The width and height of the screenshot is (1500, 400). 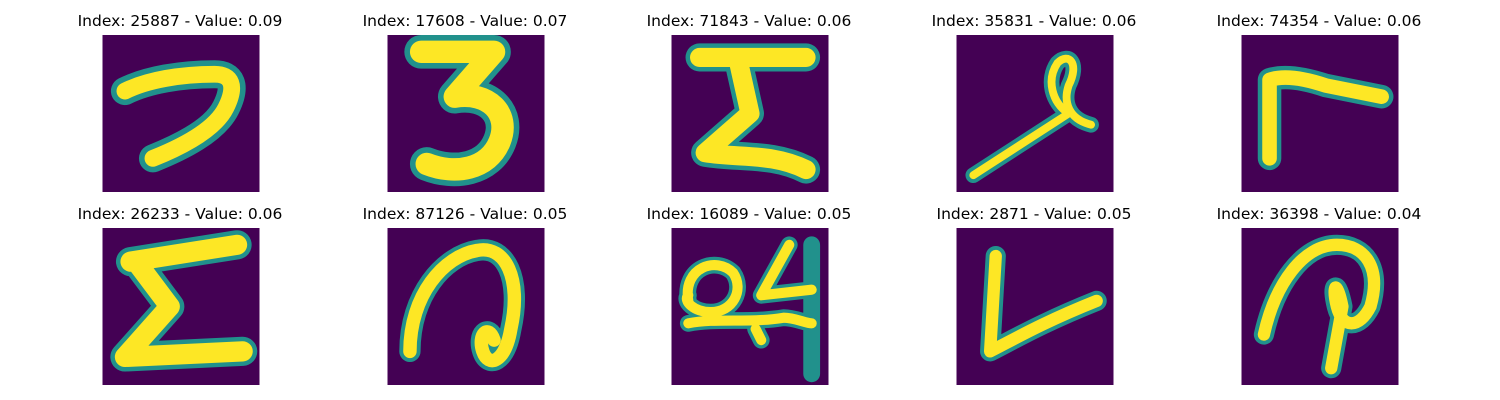 What do you see at coordinates (1319, 214) in the screenshot?
I see `panel-title: Index: 36398 - Value: 0.04` at bounding box center [1319, 214].